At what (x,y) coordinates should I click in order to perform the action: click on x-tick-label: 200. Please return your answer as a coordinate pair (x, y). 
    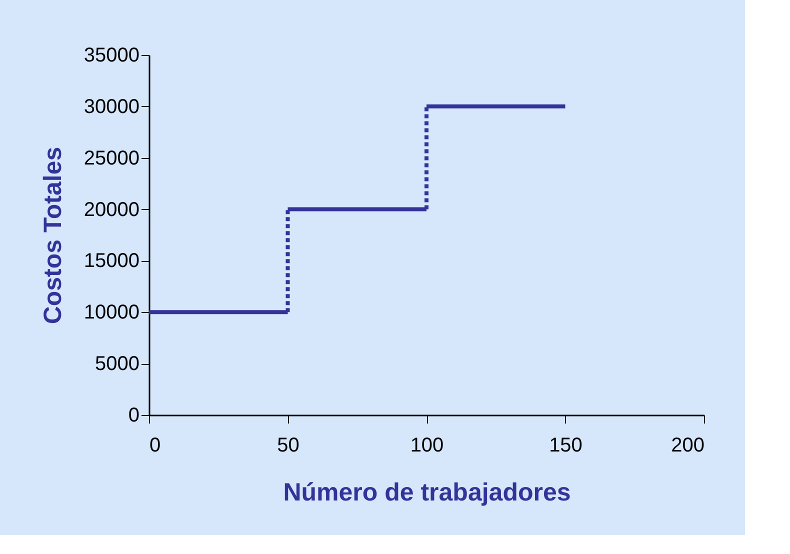
    Looking at the image, I should click on (687, 445).